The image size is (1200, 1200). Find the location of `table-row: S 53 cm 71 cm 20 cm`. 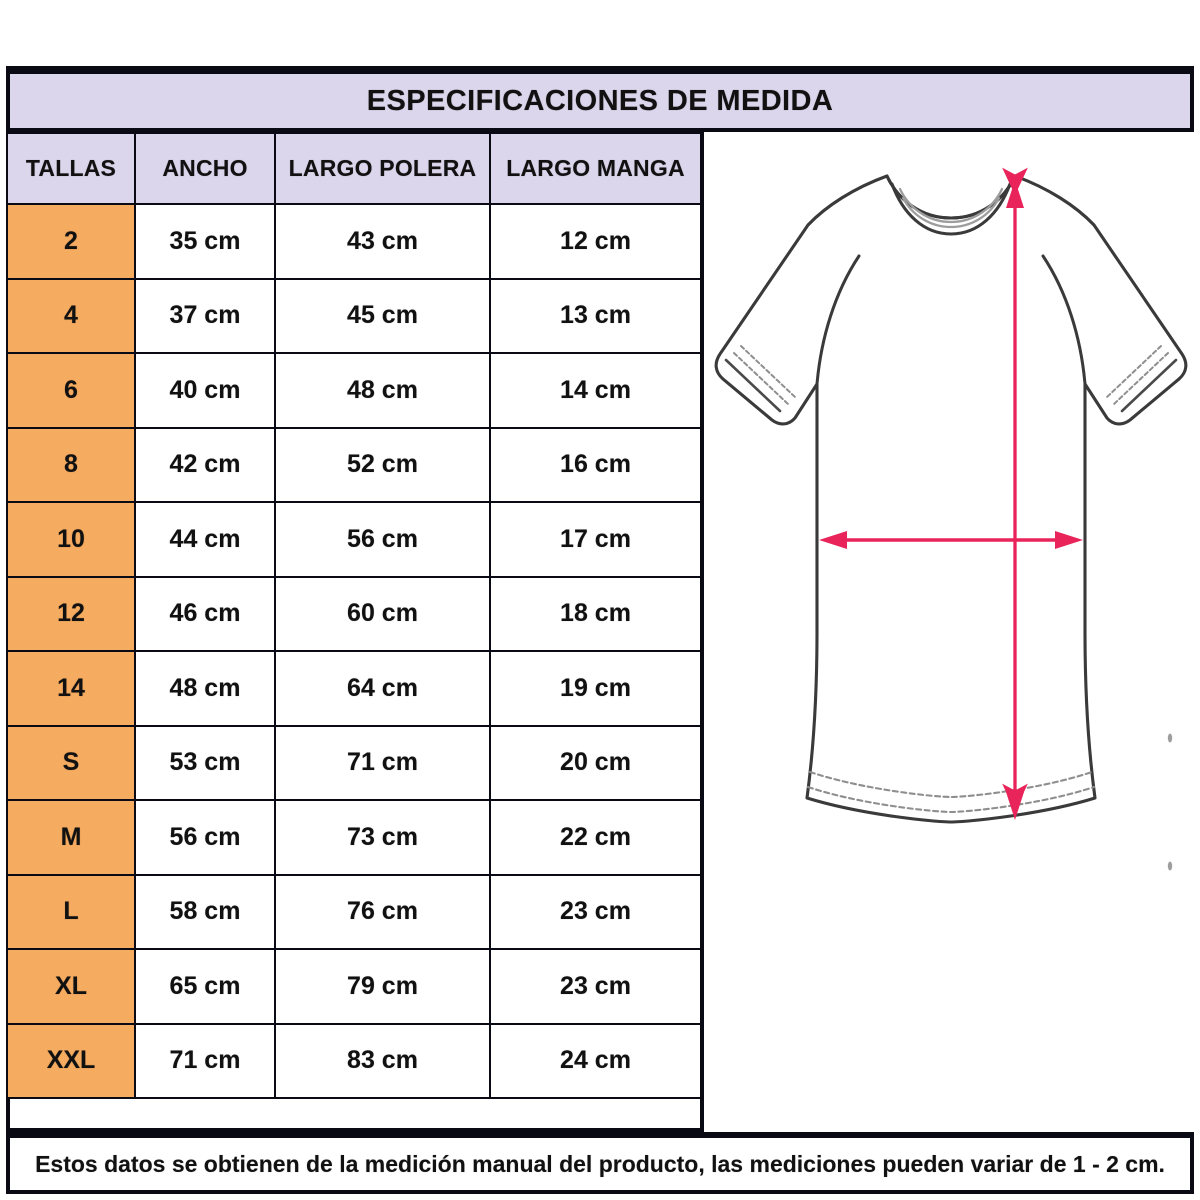

table-row: S 53 cm 71 cm 20 cm is located at coordinates (354, 762).